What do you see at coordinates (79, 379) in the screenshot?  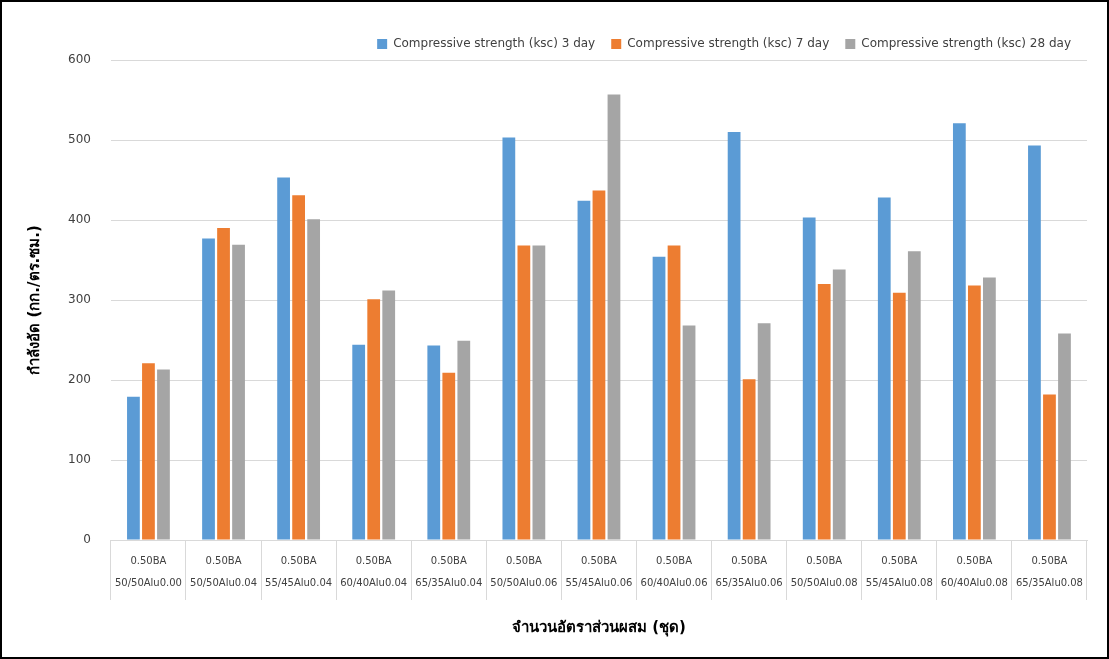 I see `y-tick-label: 200` at bounding box center [79, 379].